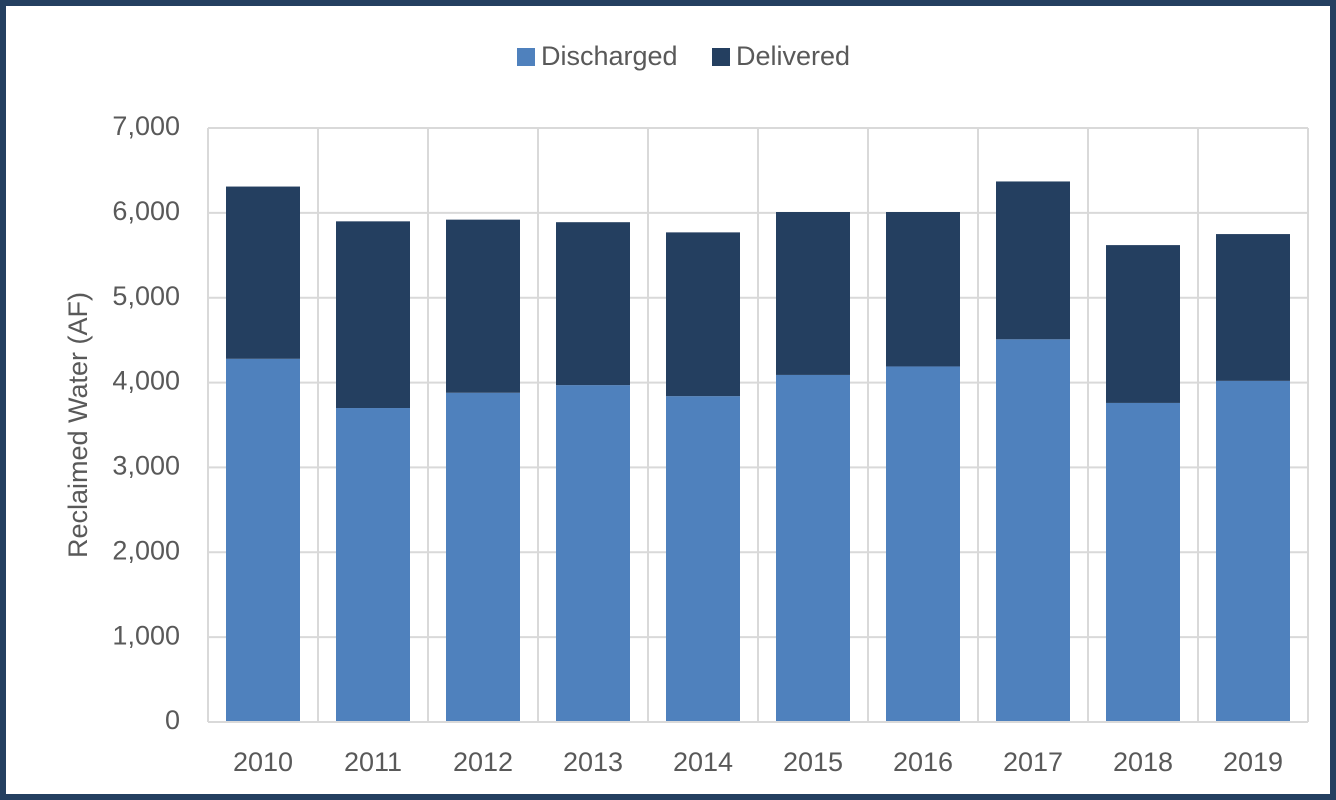 The height and width of the screenshot is (800, 1336). What do you see at coordinates (146, 635) in the screenshot?
I see `y-tick-label: 1,000` at bounding box center [146, 635].